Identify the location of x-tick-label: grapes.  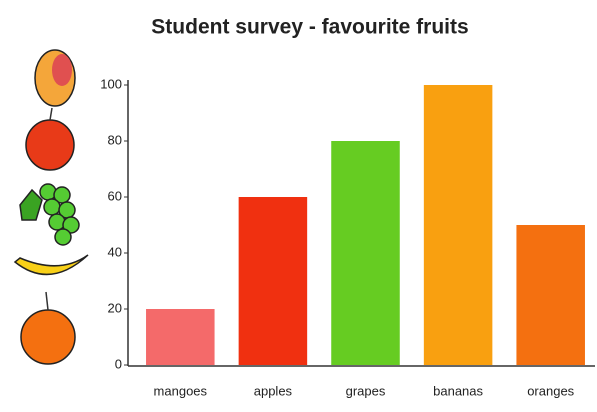
(366, 390).